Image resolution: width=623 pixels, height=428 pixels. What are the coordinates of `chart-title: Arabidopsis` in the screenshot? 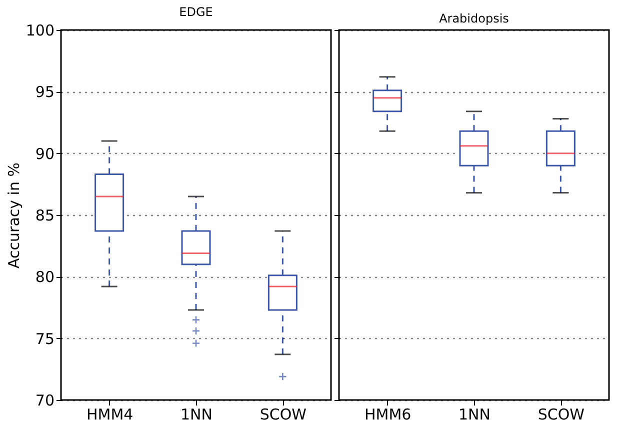 It's located at (474, 19).